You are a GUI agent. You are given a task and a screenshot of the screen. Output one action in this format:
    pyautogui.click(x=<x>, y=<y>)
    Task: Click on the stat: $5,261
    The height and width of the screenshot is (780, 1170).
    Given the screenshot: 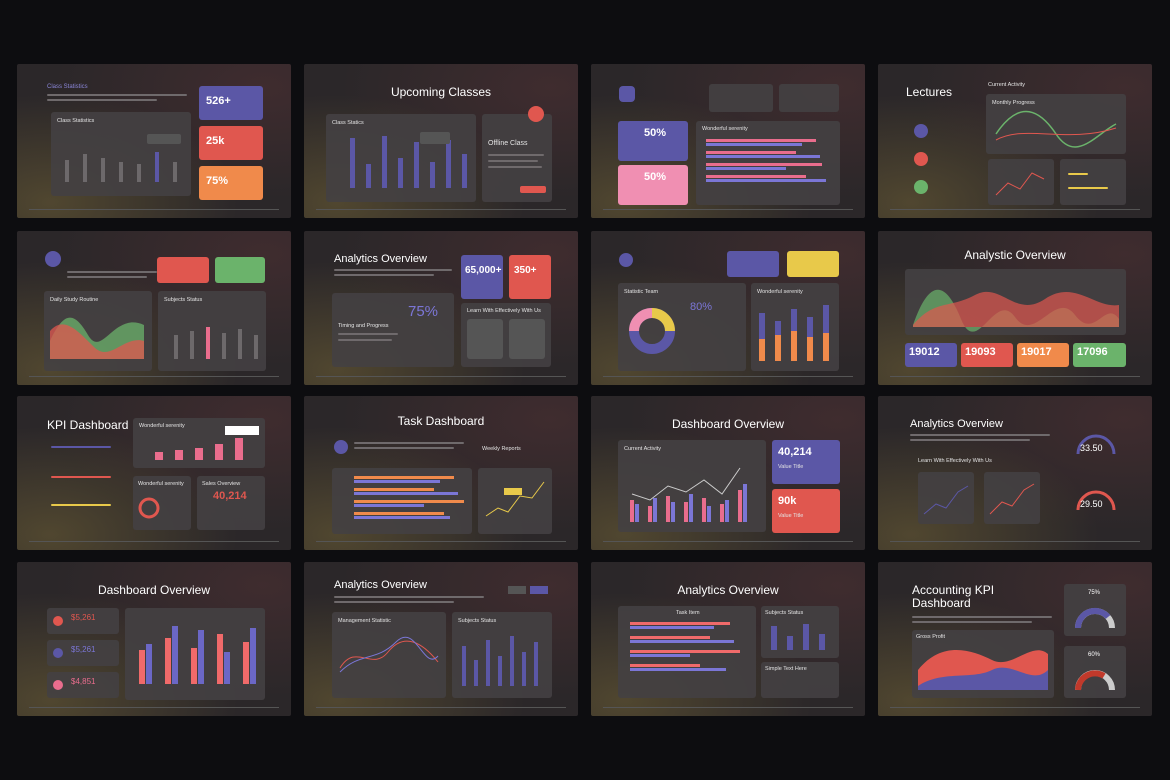 What is the action you would take?
    pyautogui.click(x=83, y=649)
    